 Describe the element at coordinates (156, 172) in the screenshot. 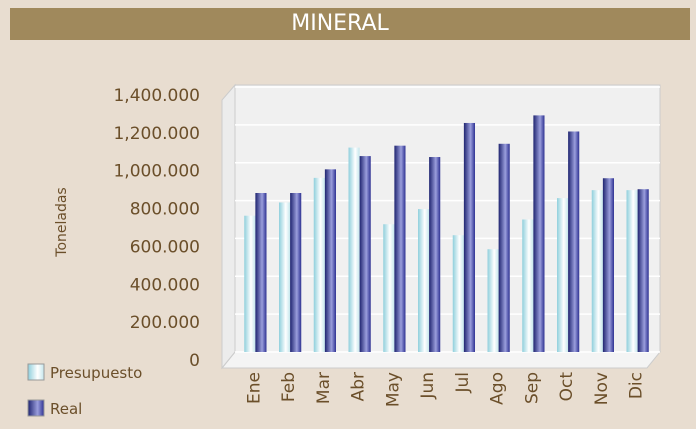

I see `y-tick-label: 1,000.000` at that location.